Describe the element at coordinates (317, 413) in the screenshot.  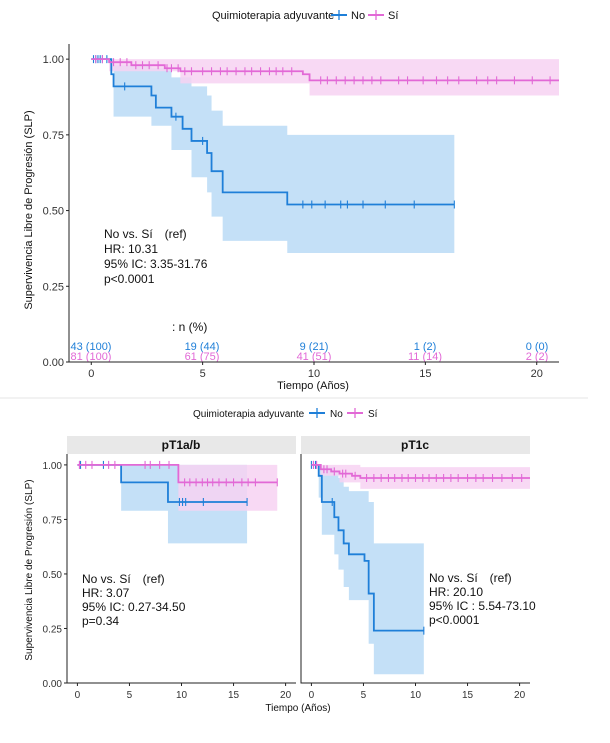
I see `bottom-legend-key-no` at that location.